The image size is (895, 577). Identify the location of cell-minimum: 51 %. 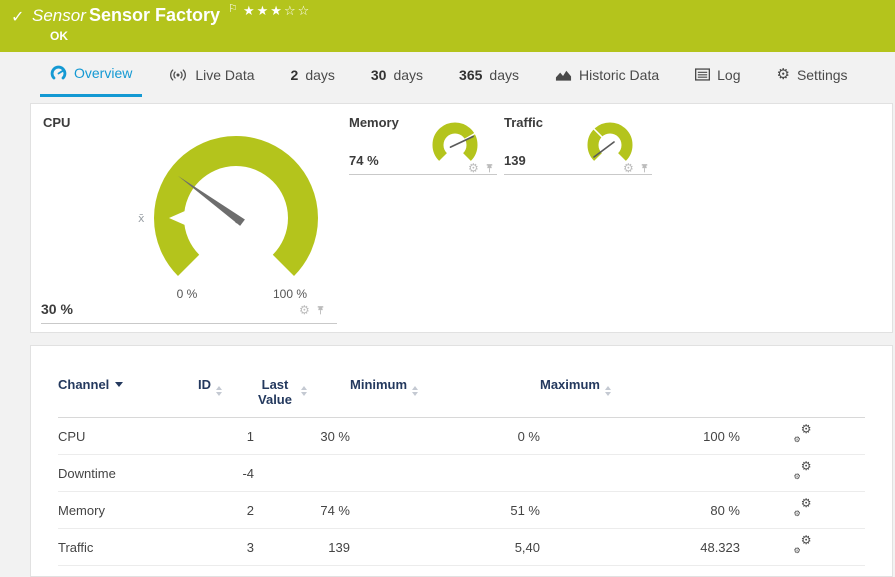
(445, 510).